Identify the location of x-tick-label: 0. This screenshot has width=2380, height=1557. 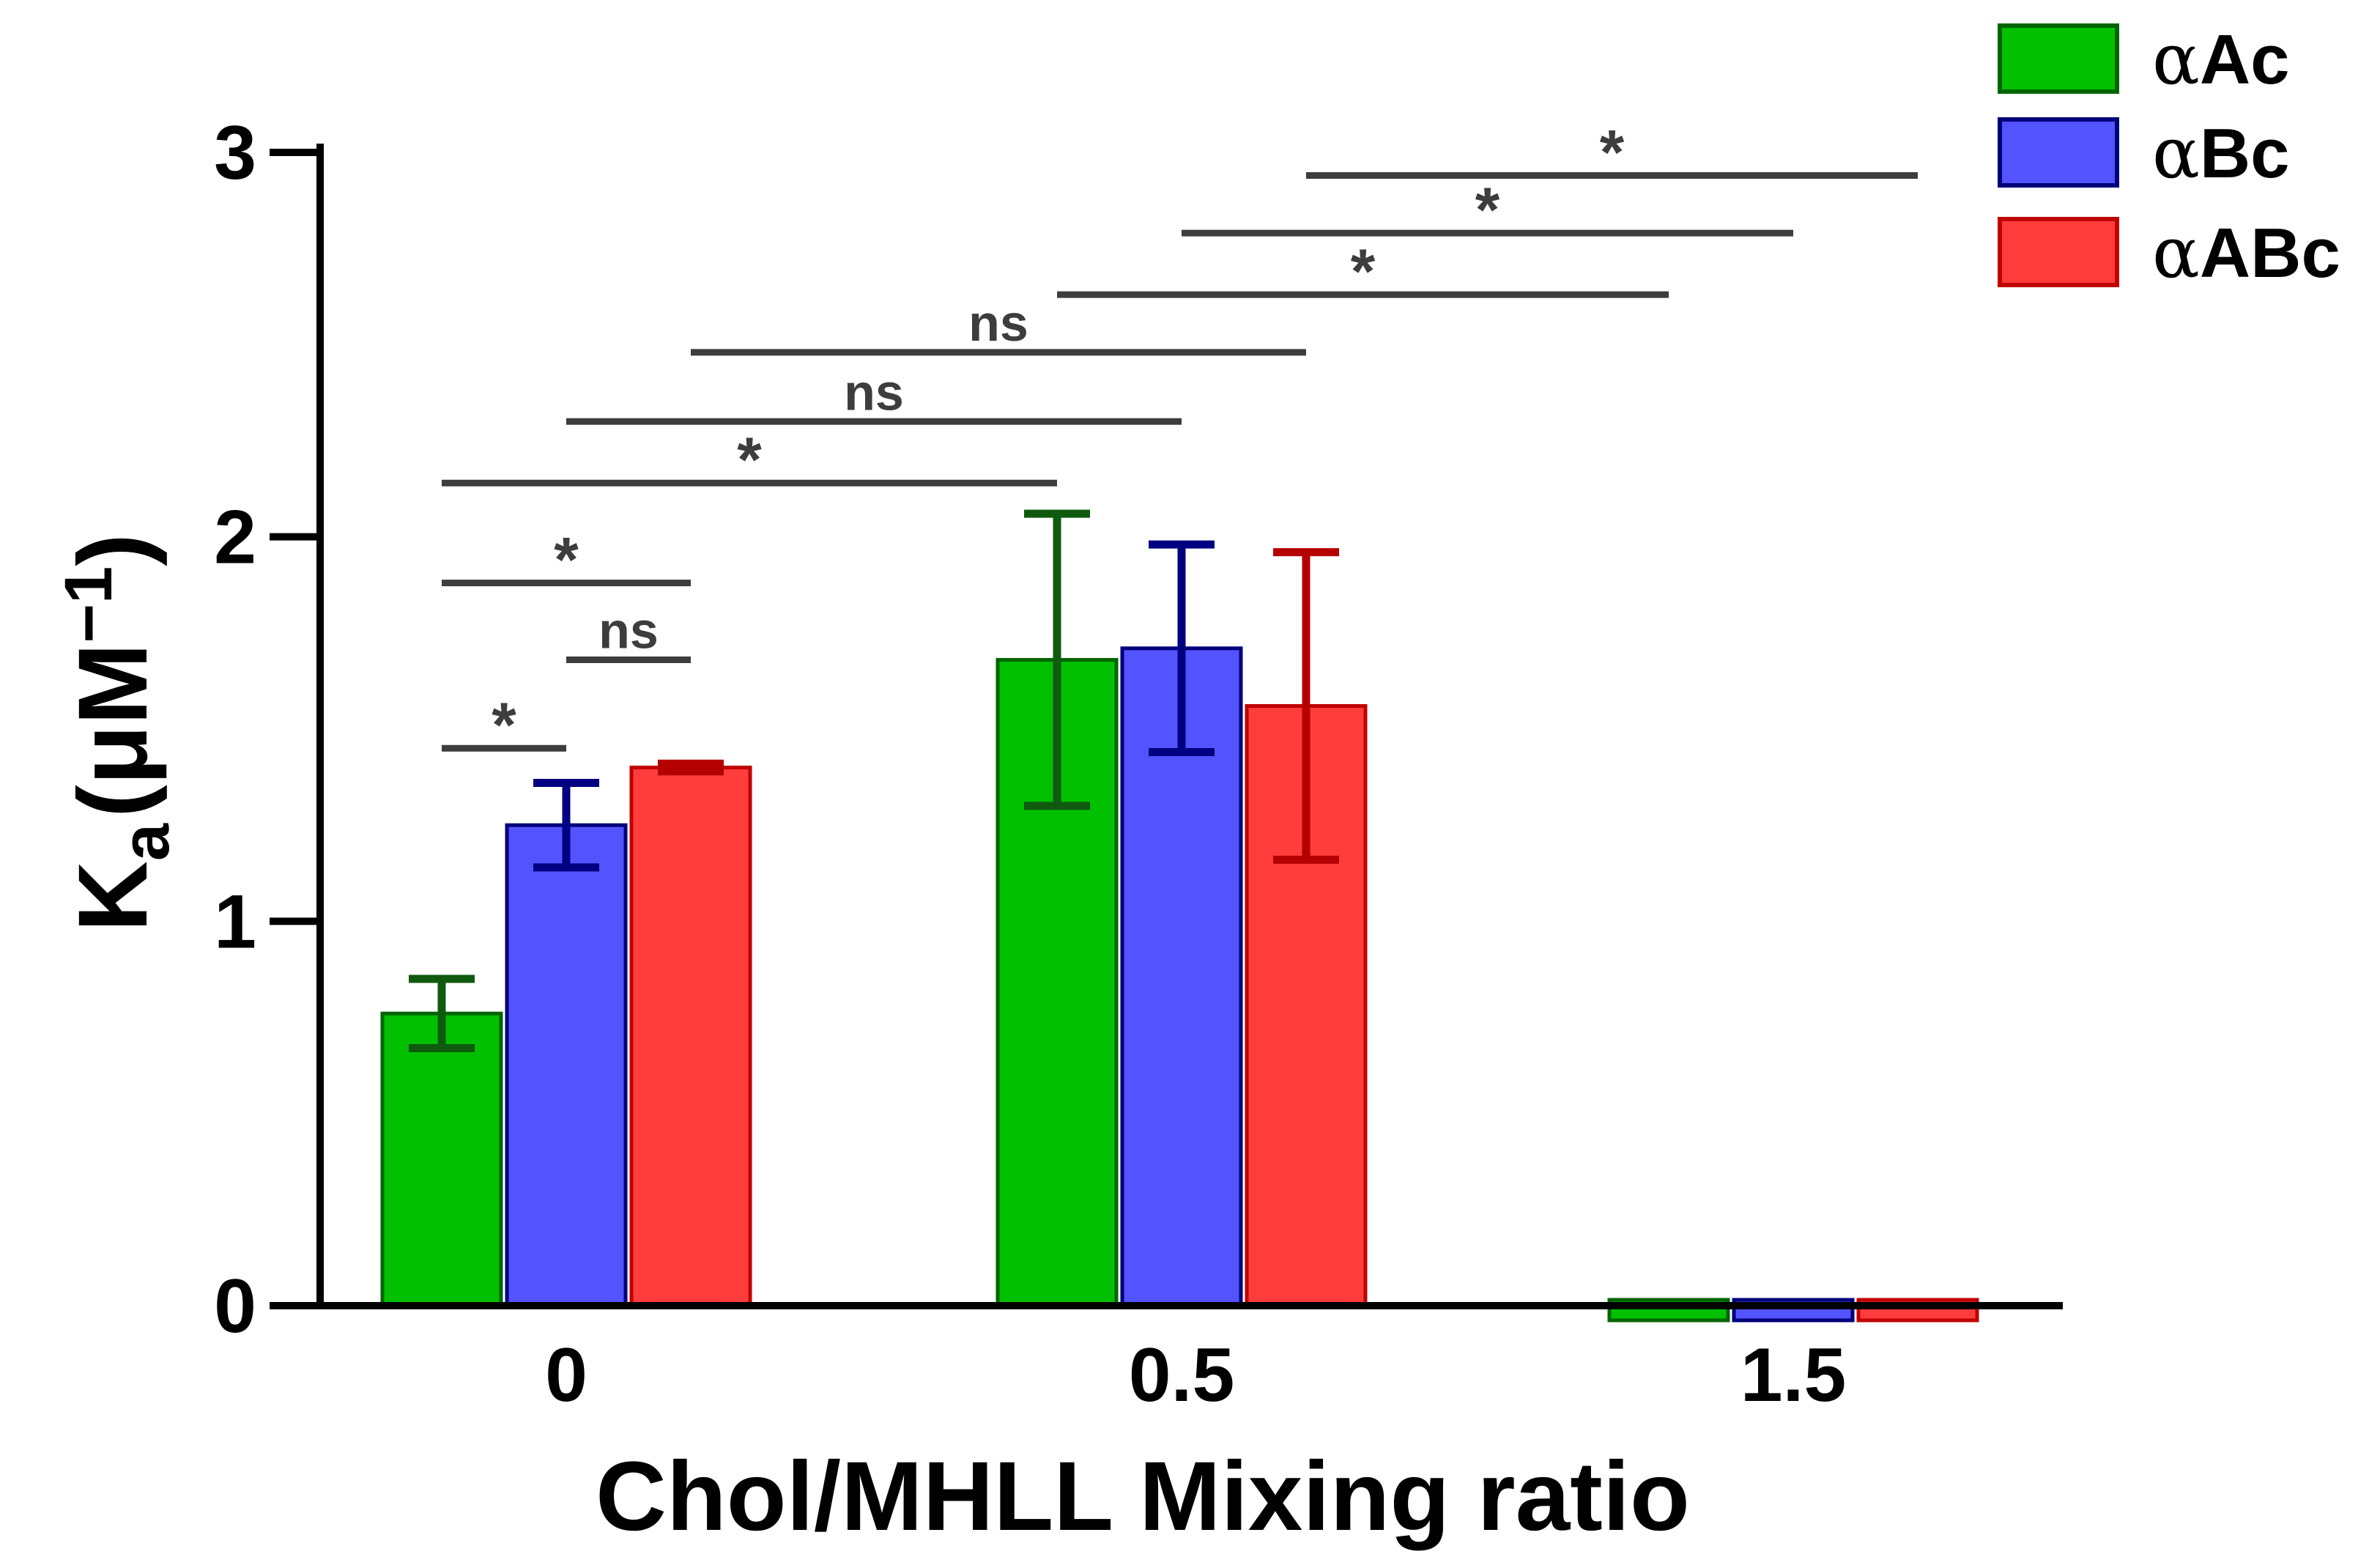
(566, 1376).